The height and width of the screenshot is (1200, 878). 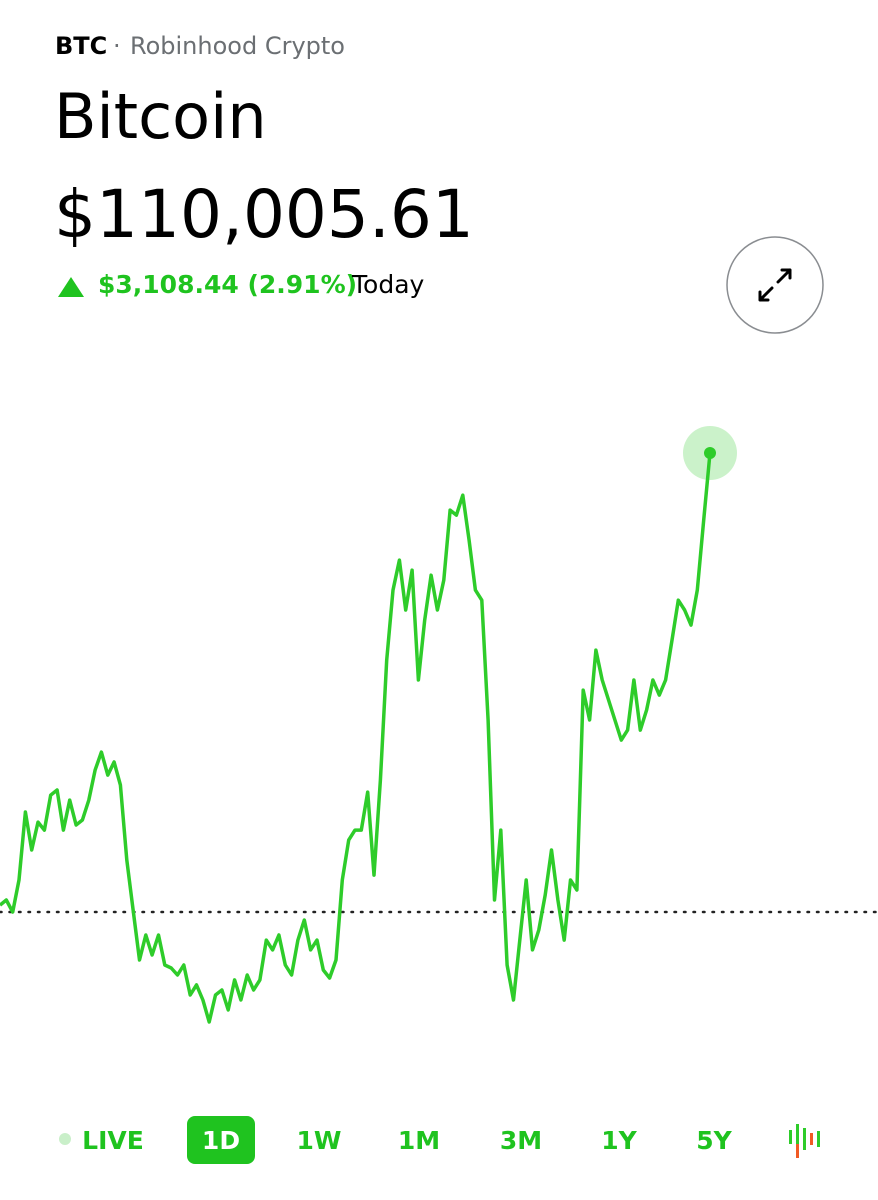 I want to click on up-arrow, so click(x=71, y=287).